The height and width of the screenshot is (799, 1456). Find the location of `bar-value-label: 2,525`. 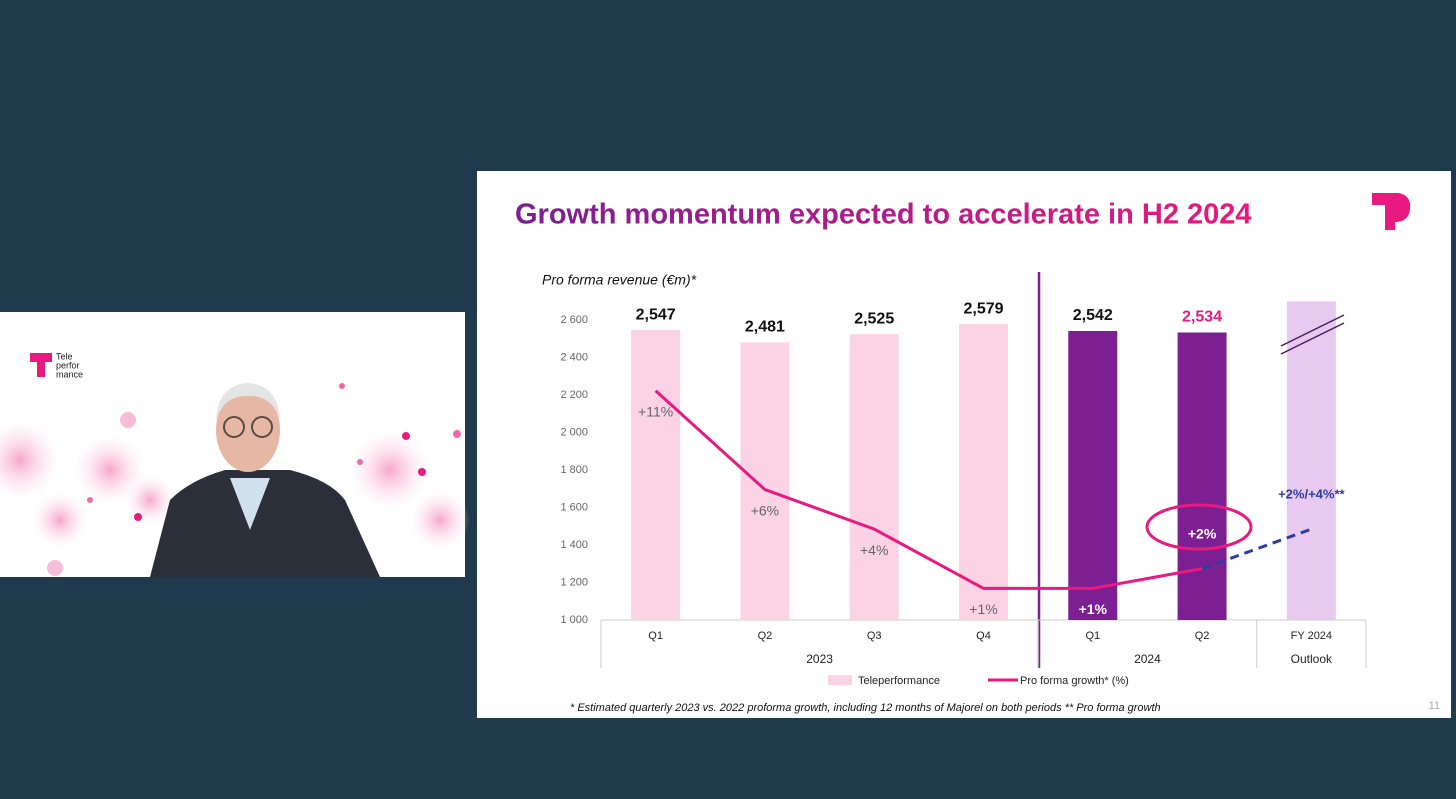

bar-value-label: 2,525 is located at coordinates (874, 318).